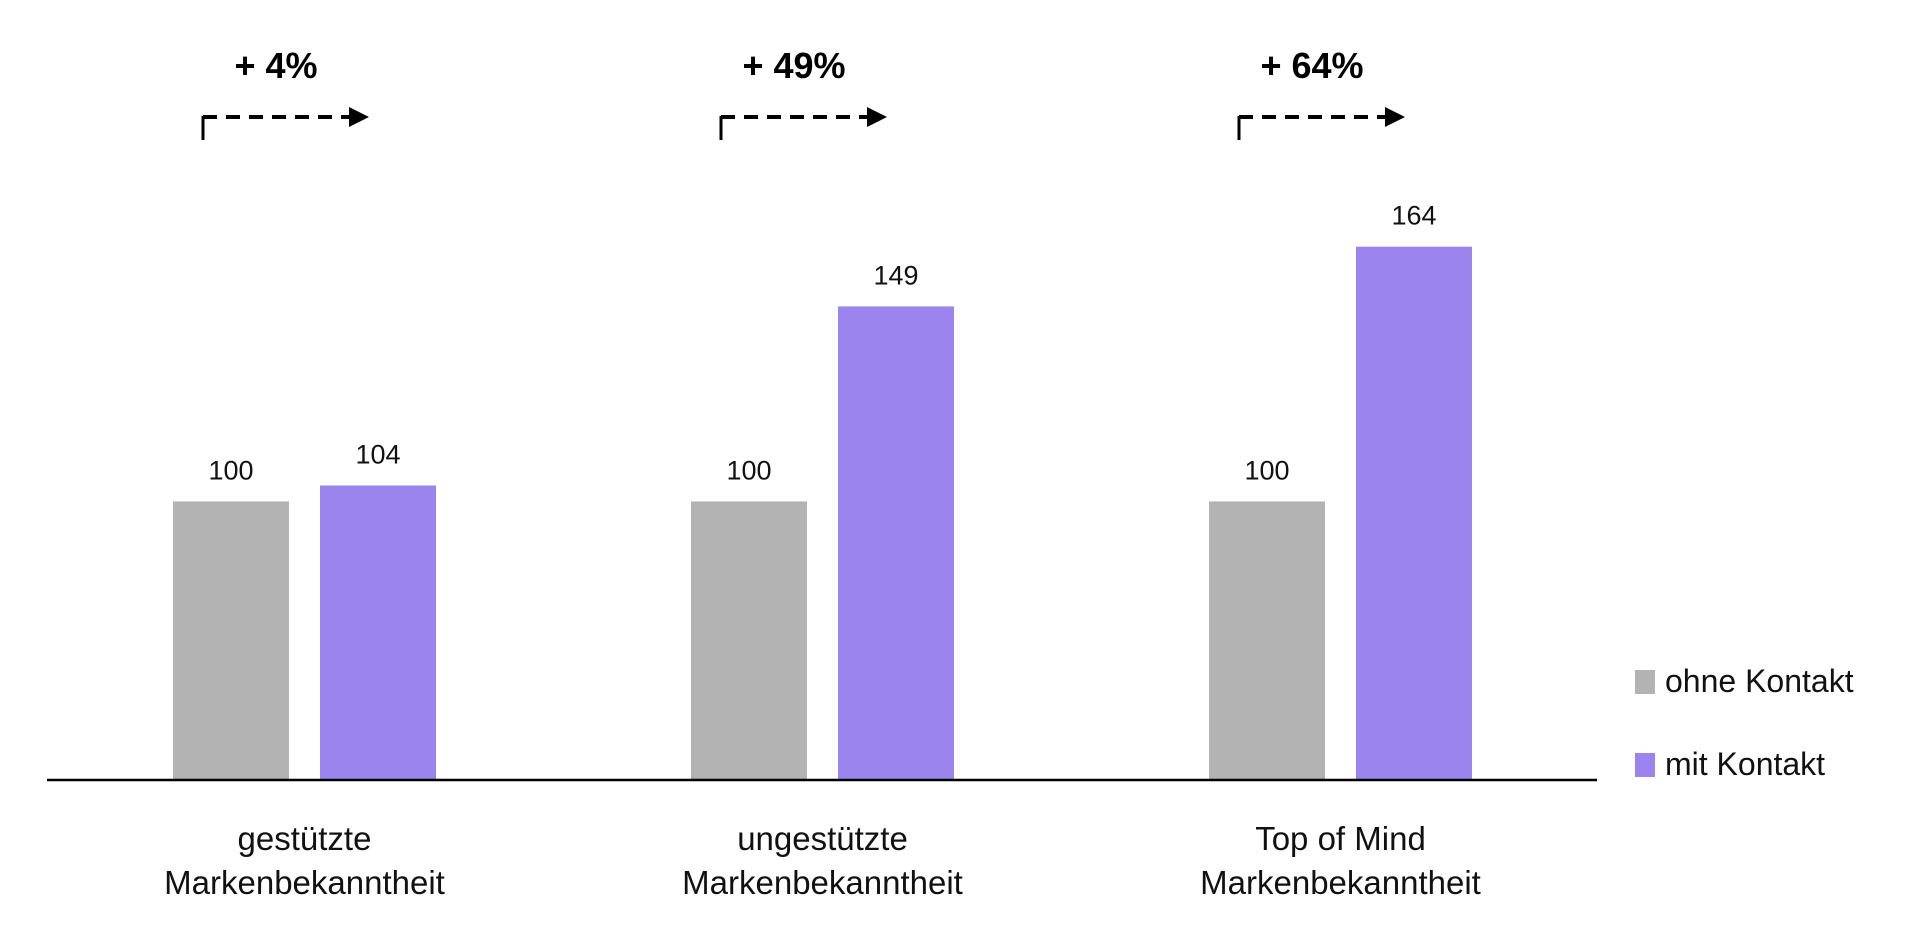 Image resolution: width=1920 pixels, height=943 pixels. What do you see at coordinates (793, 65) in the screenshot?
I see `percent-increase-label: + 49%` at bounding box center [793, 65].